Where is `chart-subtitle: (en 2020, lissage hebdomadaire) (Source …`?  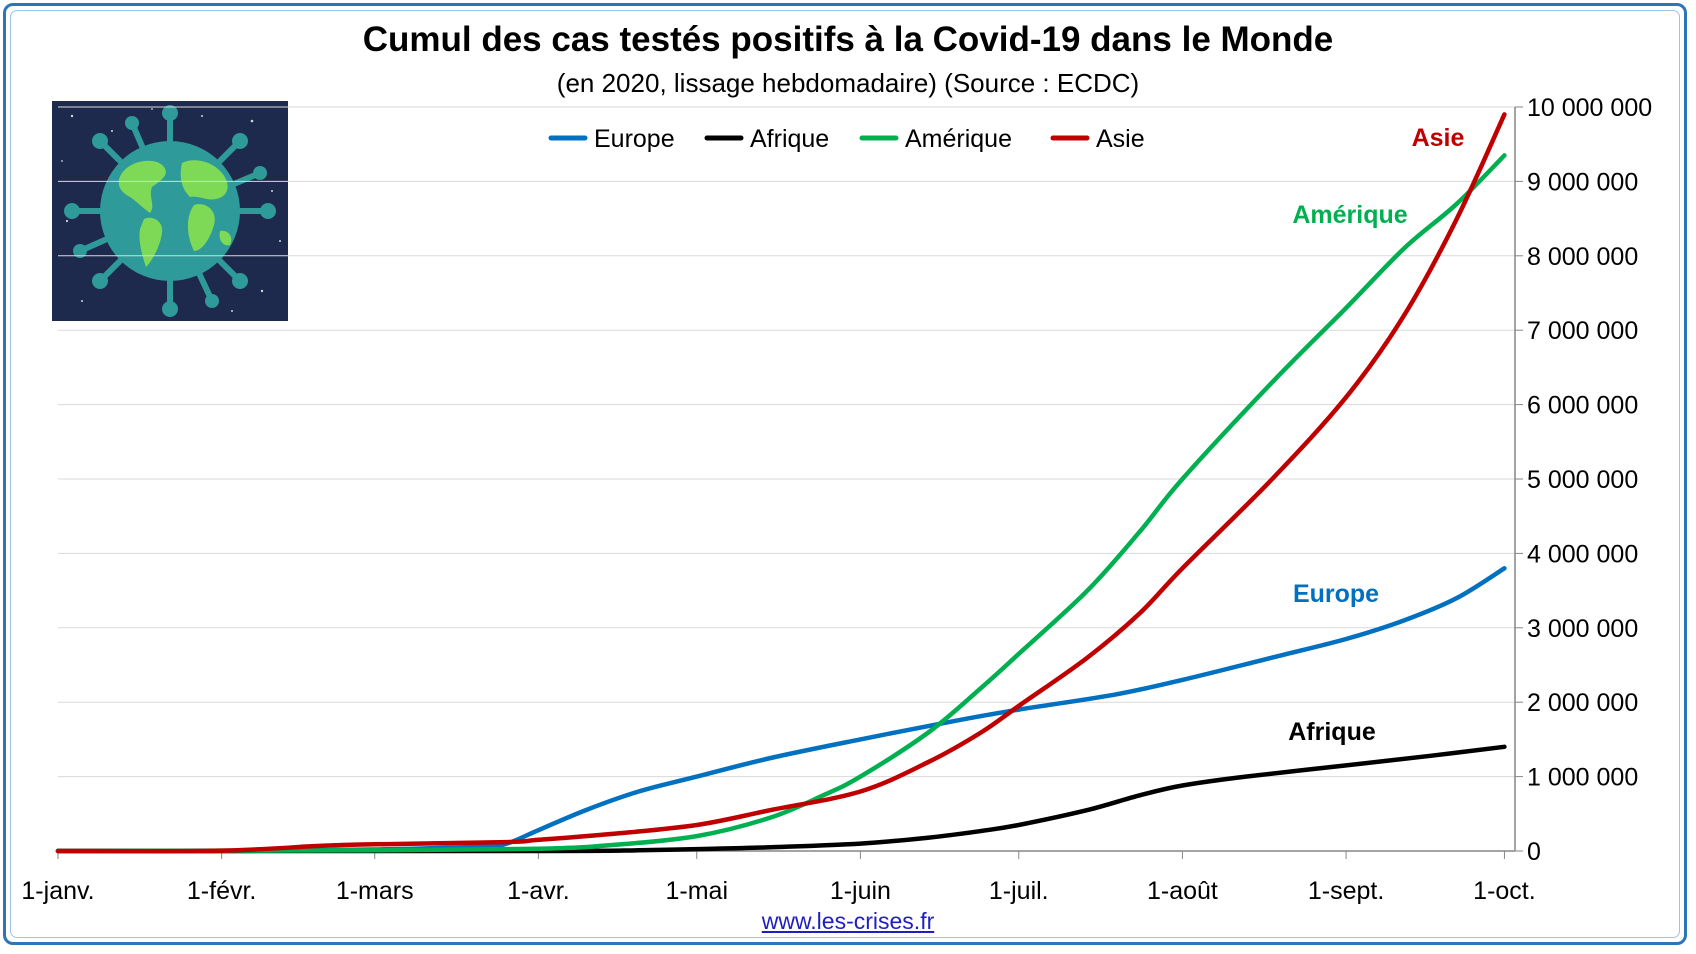 chart-subtitle: (en 2020, lissage hebdomadaire) (Source … is located at coordinates (848, 83).